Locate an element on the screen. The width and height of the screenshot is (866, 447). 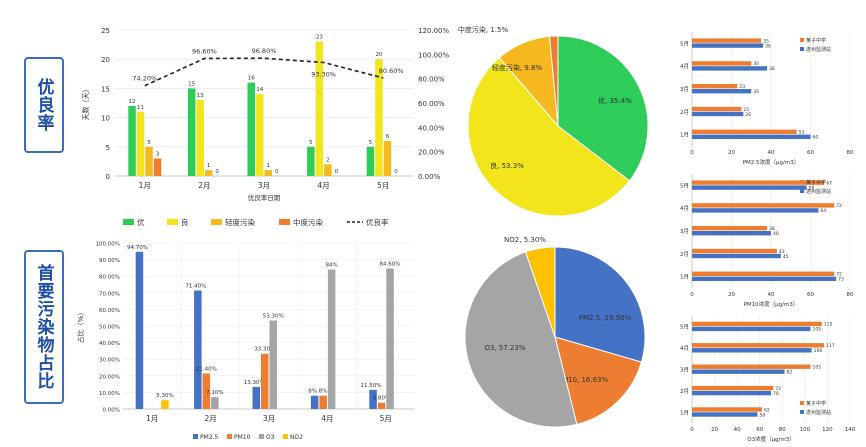
bar-value-label: 2 is located at coordinates (328, 160).